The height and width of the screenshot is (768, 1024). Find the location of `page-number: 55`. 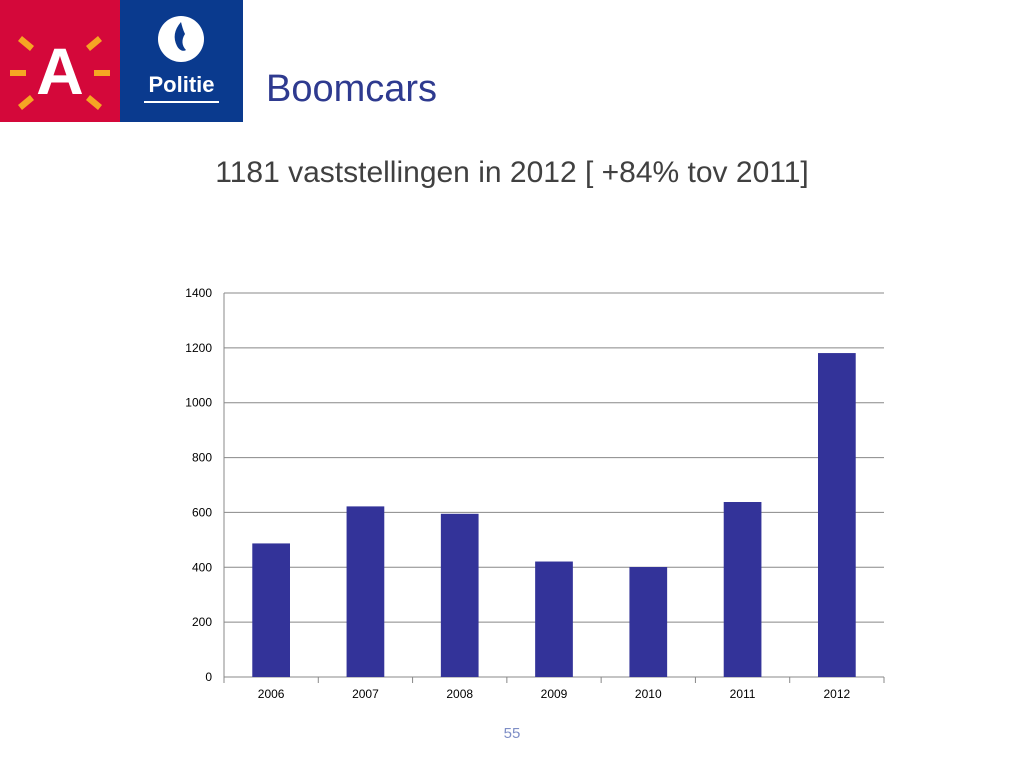

page-number: 55 is located at coordinates (512, 733).